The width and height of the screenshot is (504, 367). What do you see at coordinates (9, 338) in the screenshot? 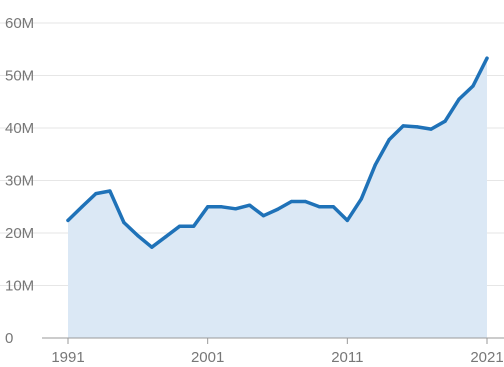
I see `y-tick-label: 0` at bounding box center [9, 338].